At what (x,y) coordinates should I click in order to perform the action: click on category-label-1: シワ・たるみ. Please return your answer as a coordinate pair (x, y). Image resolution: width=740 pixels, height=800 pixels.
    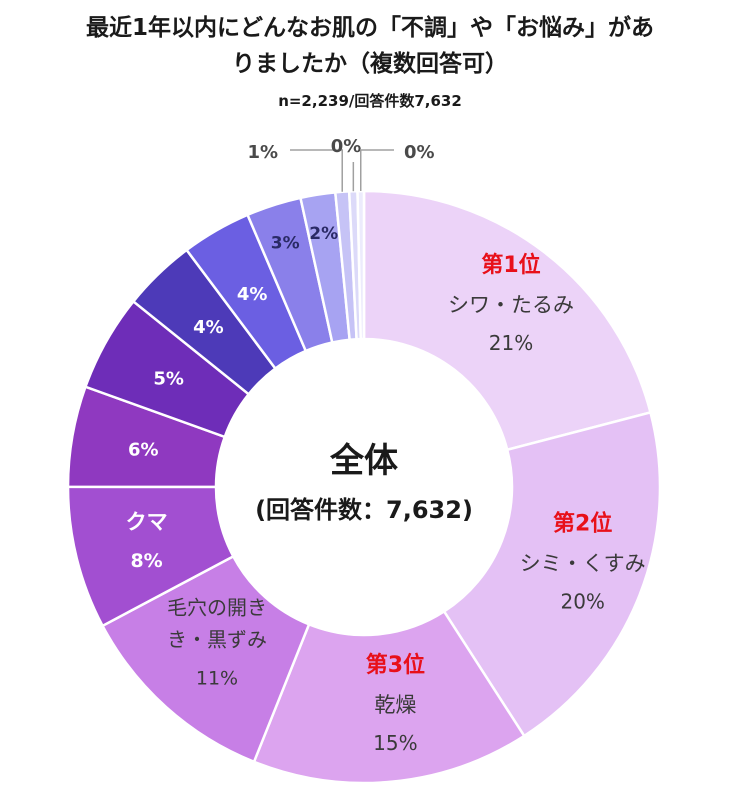
    Looking at the image, I should click on (511, 305).